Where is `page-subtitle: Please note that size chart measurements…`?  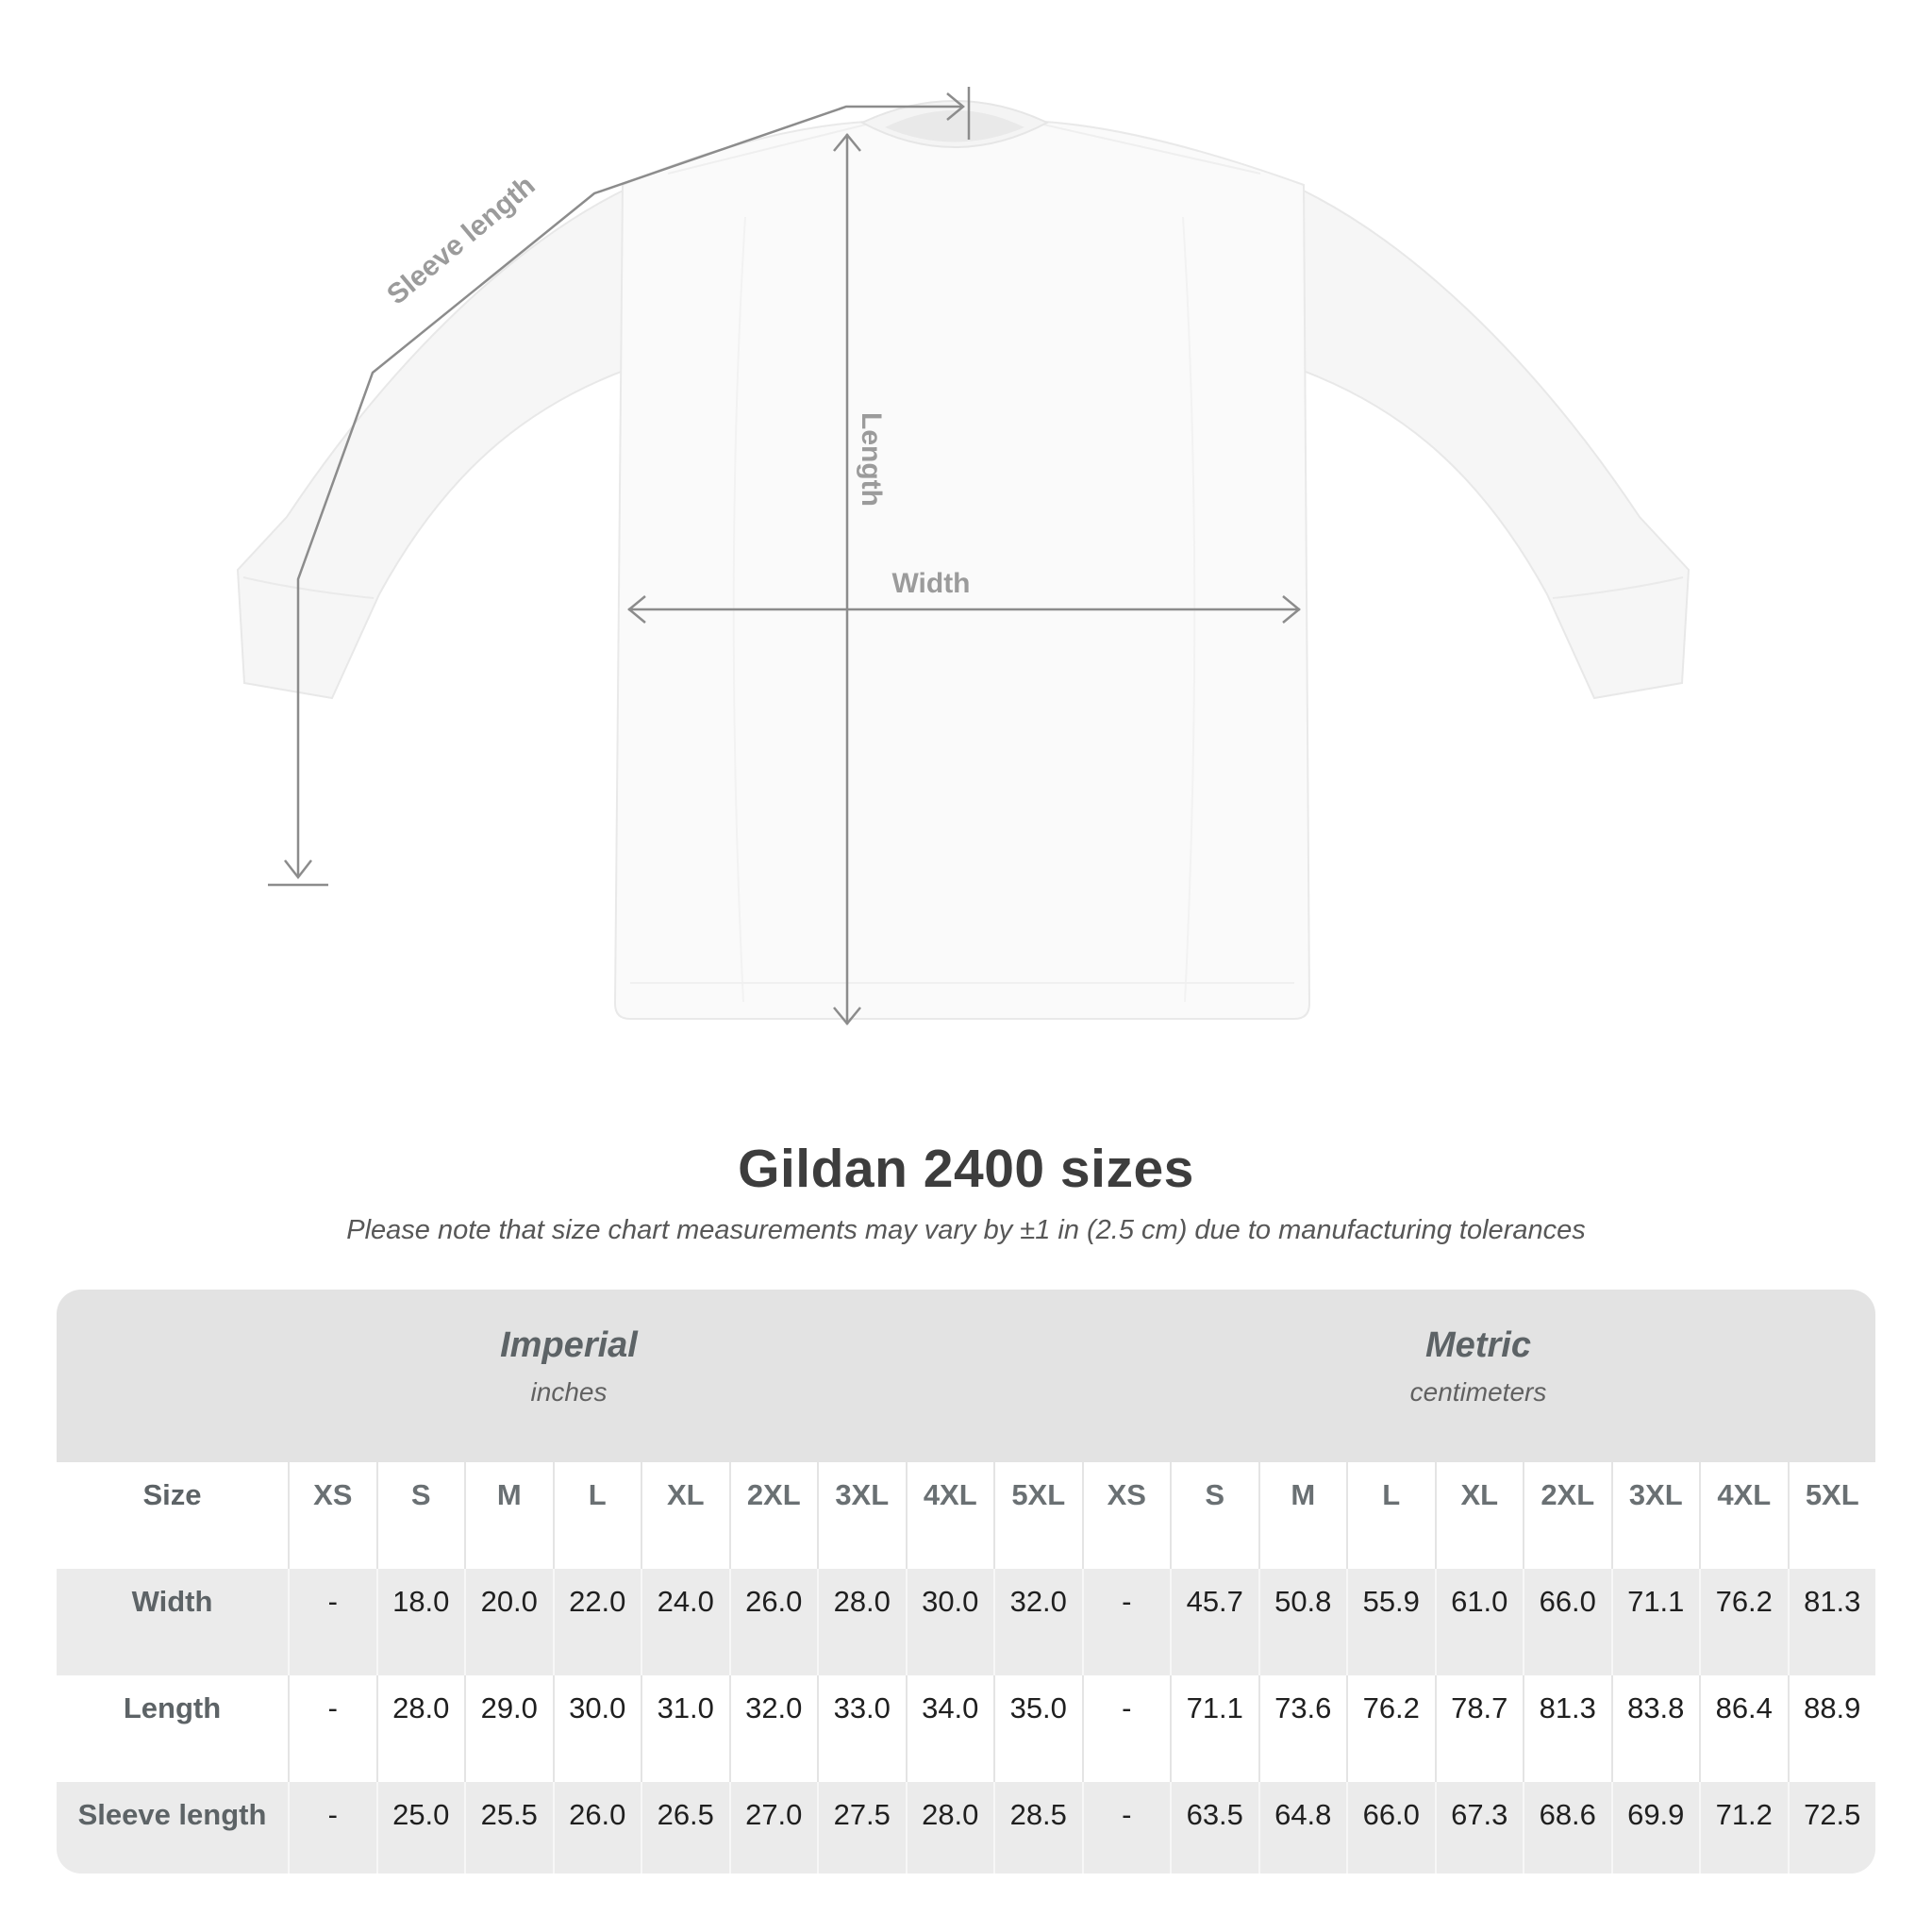
page-subtitle: Please note that size chart measurements… is located at coordinates (966, 1230).